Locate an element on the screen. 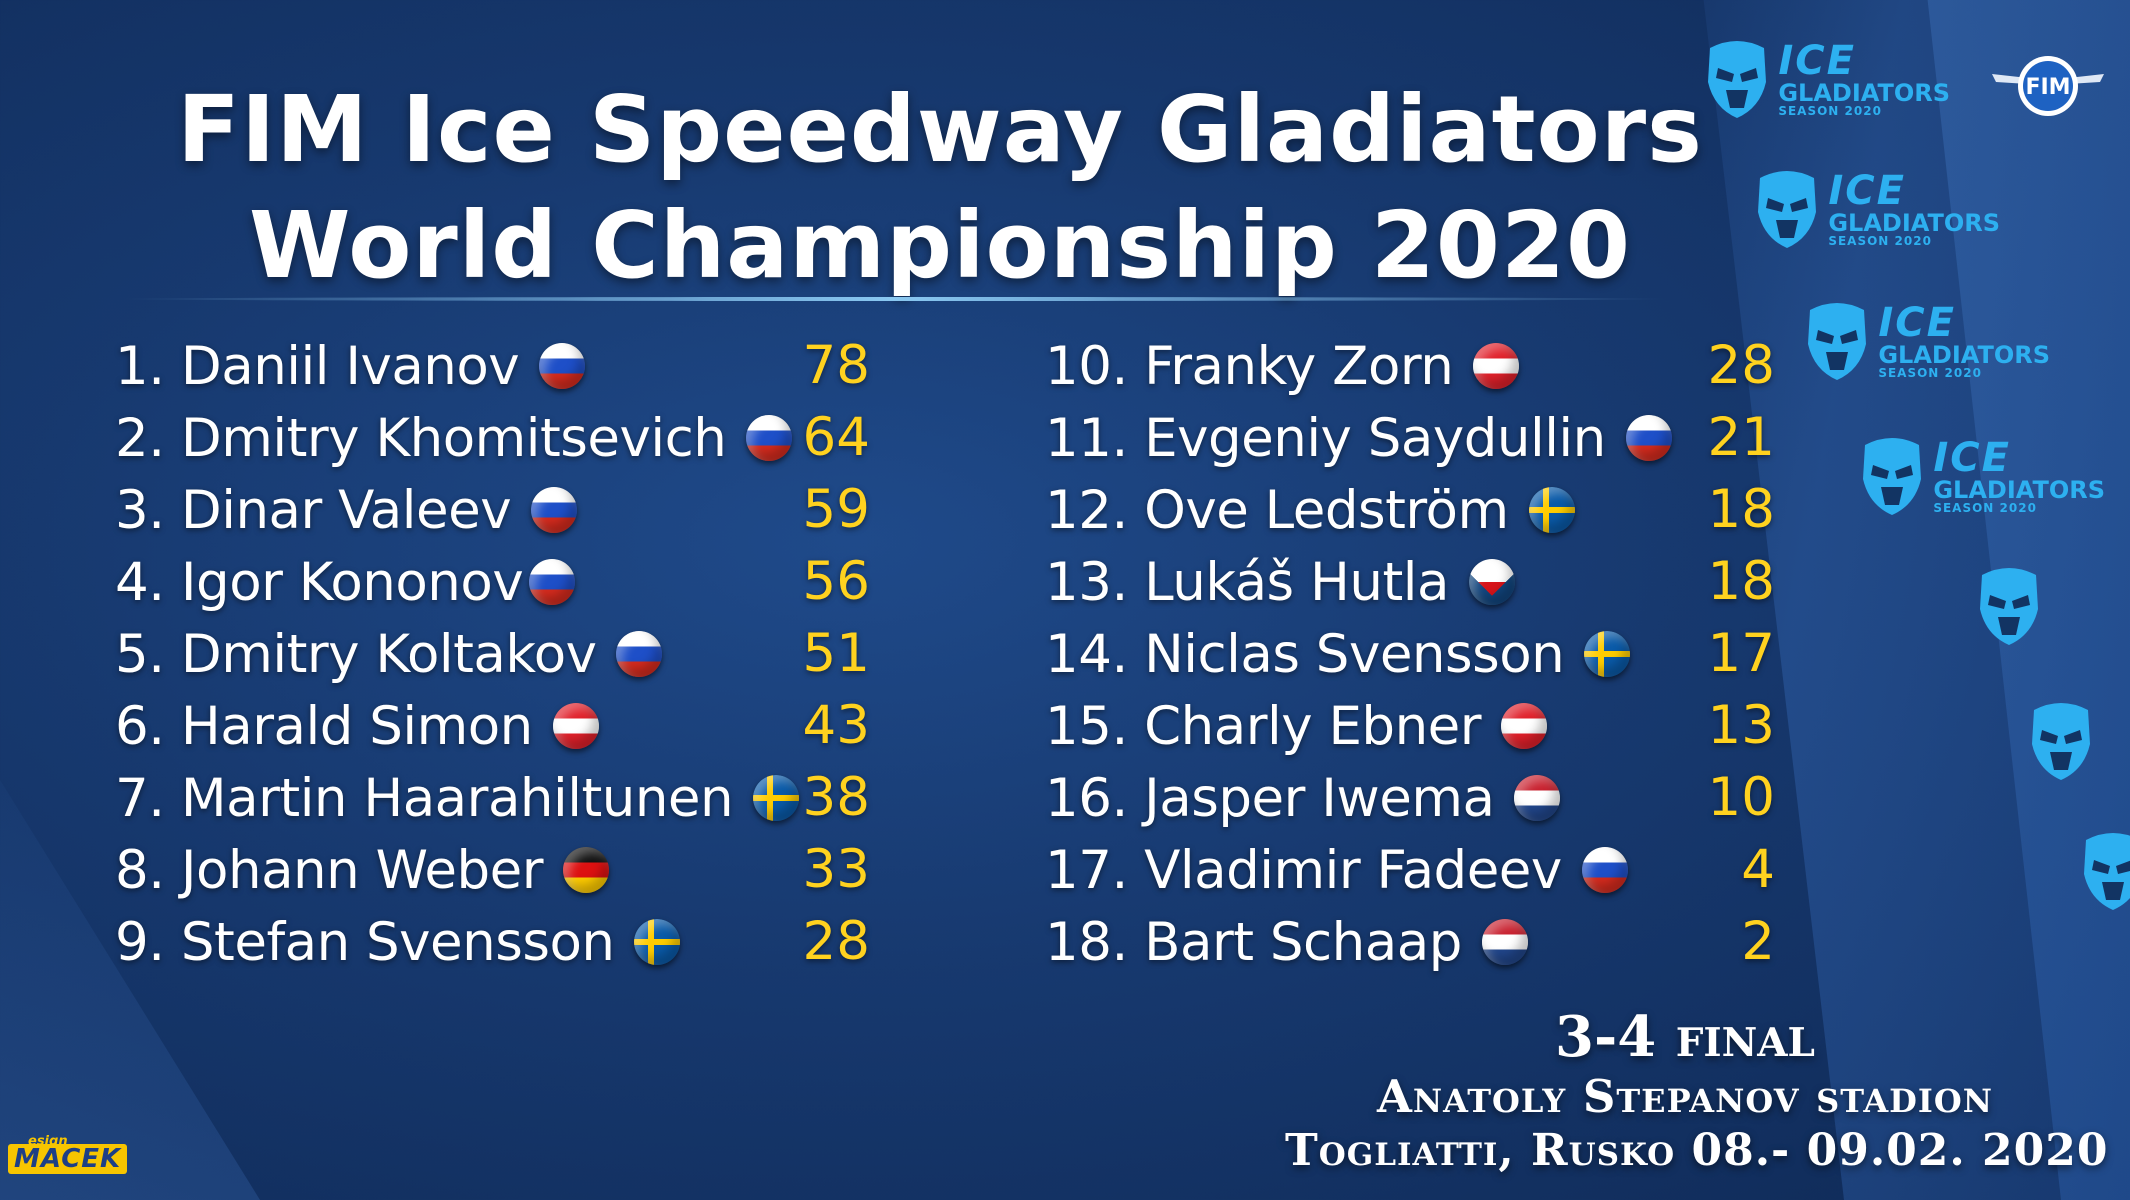 Image resolution: width=2130 pixels, height=1200 pixels. standing-row: 13. Lukáš Hutla 18 is located at coordinates (1410, 582).